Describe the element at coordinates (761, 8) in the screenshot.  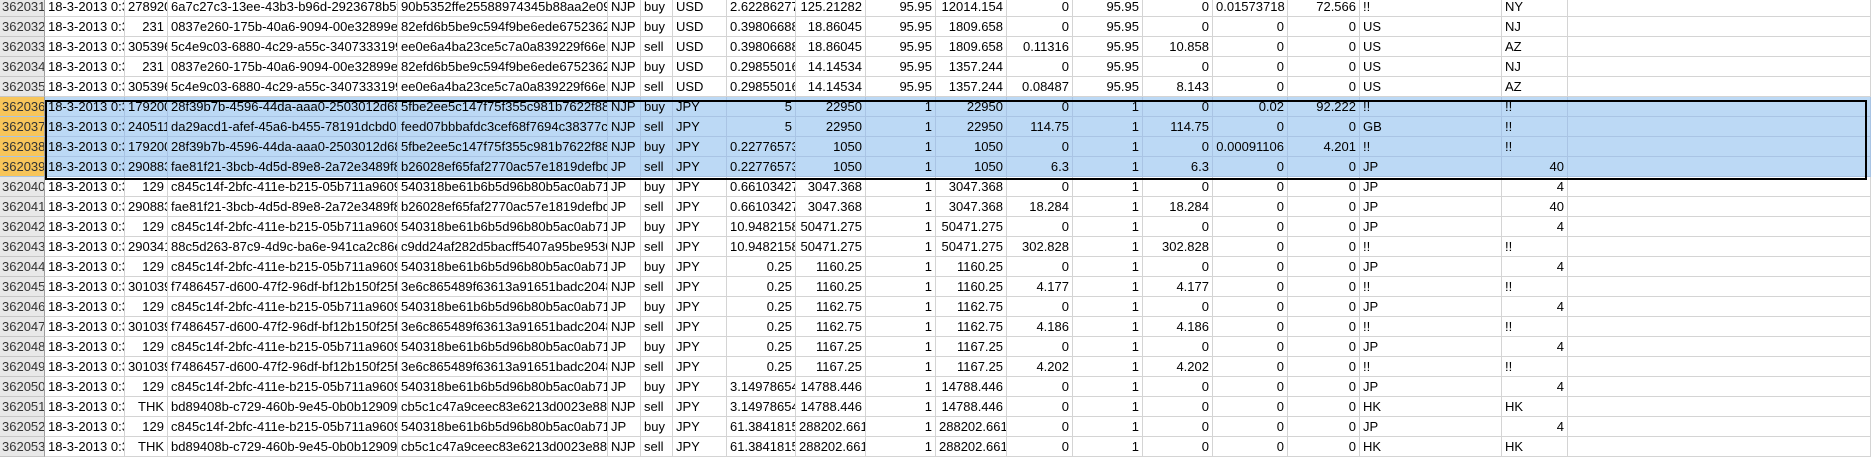
I see `cell-amount: 2.62286277` at that location.